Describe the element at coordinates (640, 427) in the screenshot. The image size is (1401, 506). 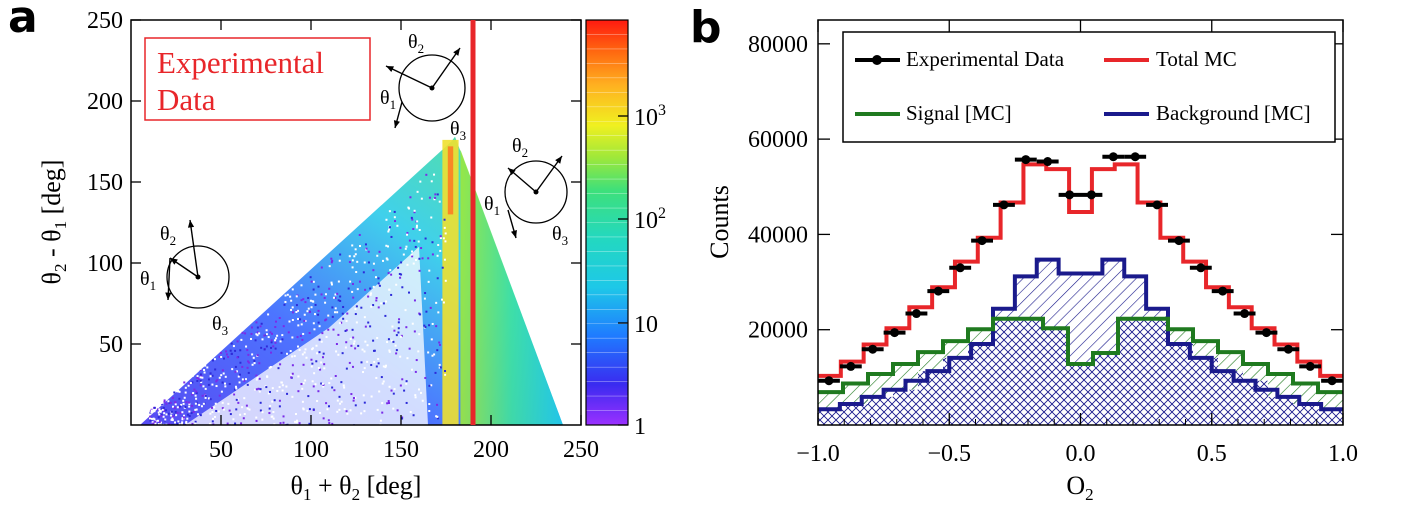
I see `colorbar-tick-label: 1` at that location.